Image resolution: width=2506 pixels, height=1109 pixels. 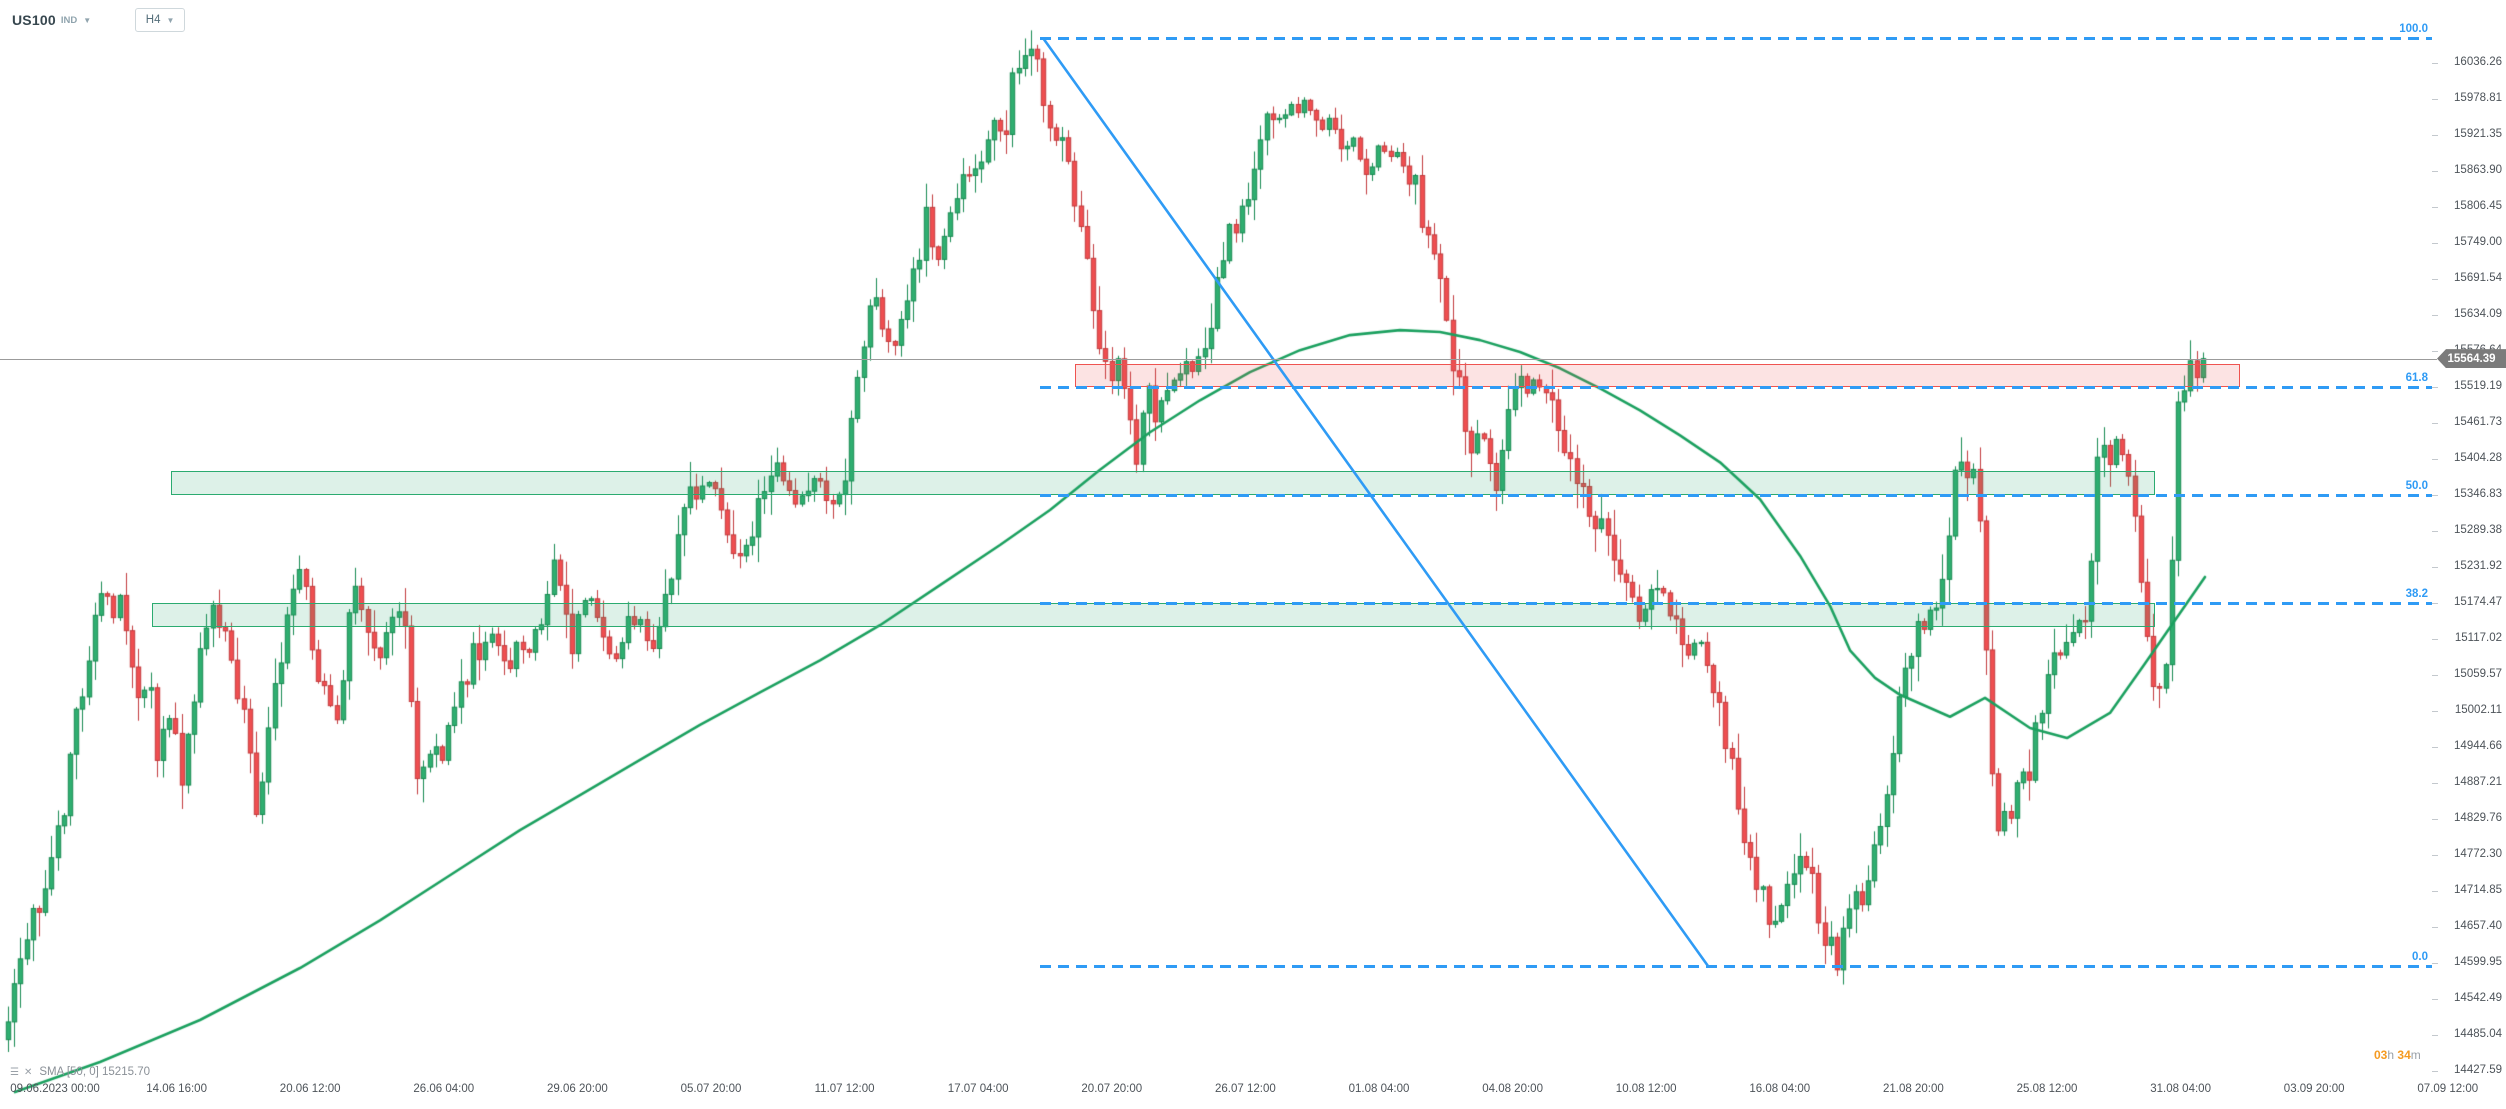 What do you see at coordinates (2478, 890) in the screenshot?
I see `y-axis-tick: 14714.85` at bounding box center [2478, 890].